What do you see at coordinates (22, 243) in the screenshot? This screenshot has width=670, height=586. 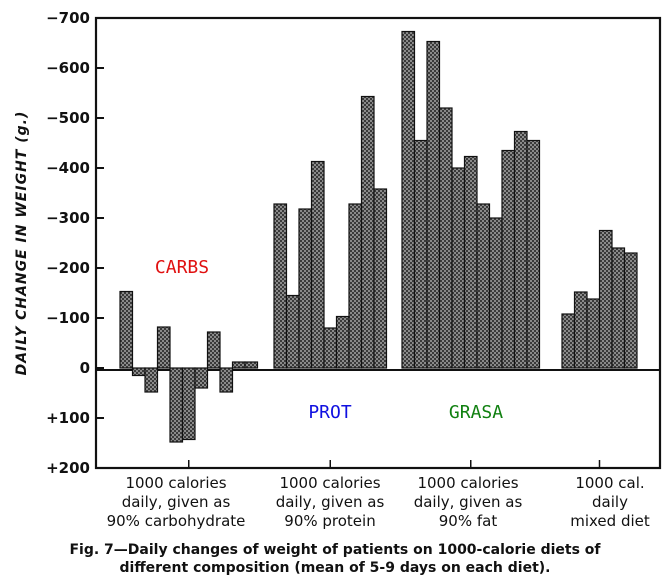 I see `y-axis-label: DAILY CHANGE IN WEIGHT (g.)` at bounding box center [22, 243].